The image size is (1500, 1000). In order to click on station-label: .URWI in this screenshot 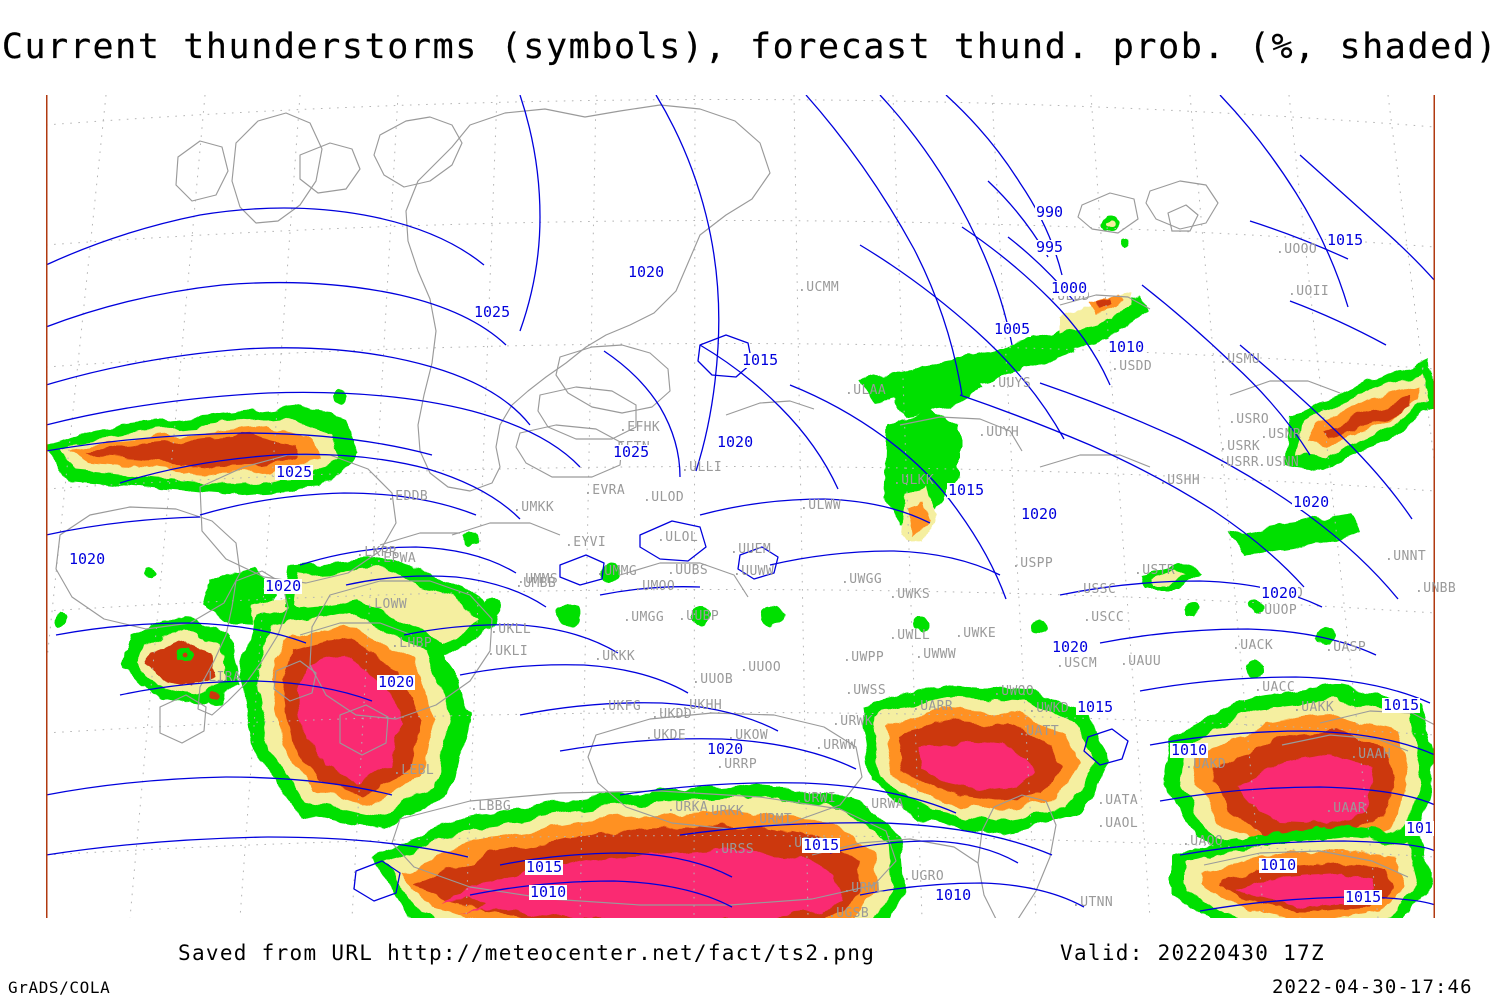, I will do `click(816, 798)`.